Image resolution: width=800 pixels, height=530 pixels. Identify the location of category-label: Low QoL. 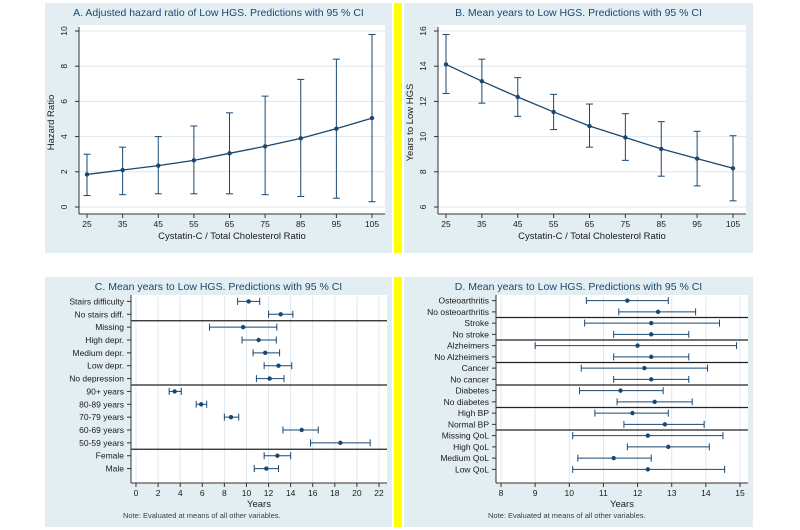
(472, 469).